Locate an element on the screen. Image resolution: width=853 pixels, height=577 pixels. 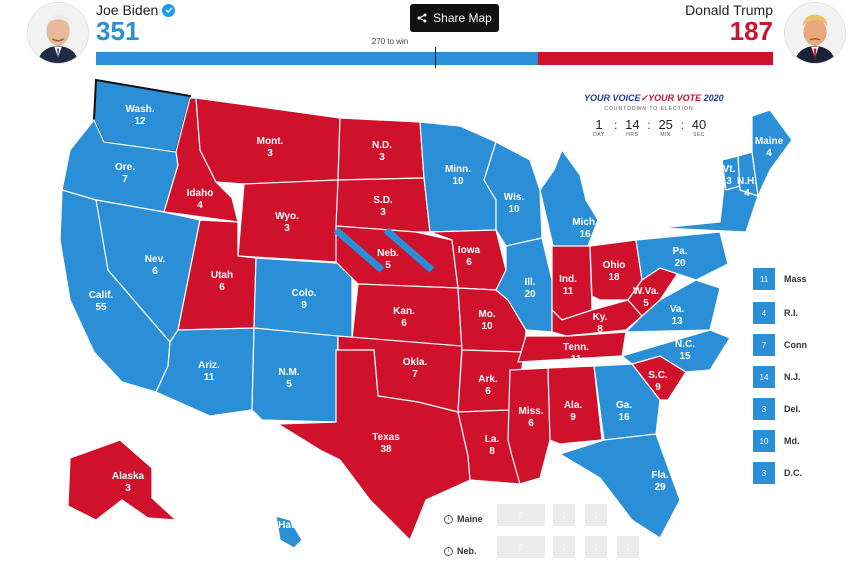
neb-district-3-box: 1 is located at coordinates (628, 547).